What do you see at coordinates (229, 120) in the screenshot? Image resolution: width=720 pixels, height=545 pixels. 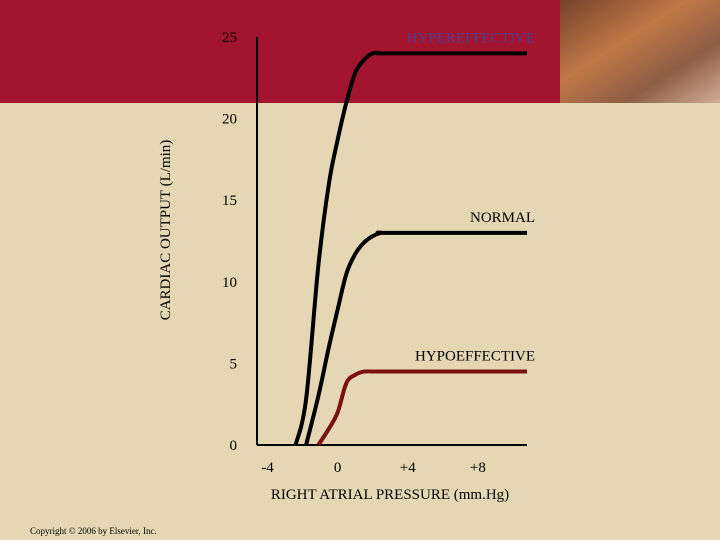 I see `y-tick-label: 20` at bounding box center [229, 120].